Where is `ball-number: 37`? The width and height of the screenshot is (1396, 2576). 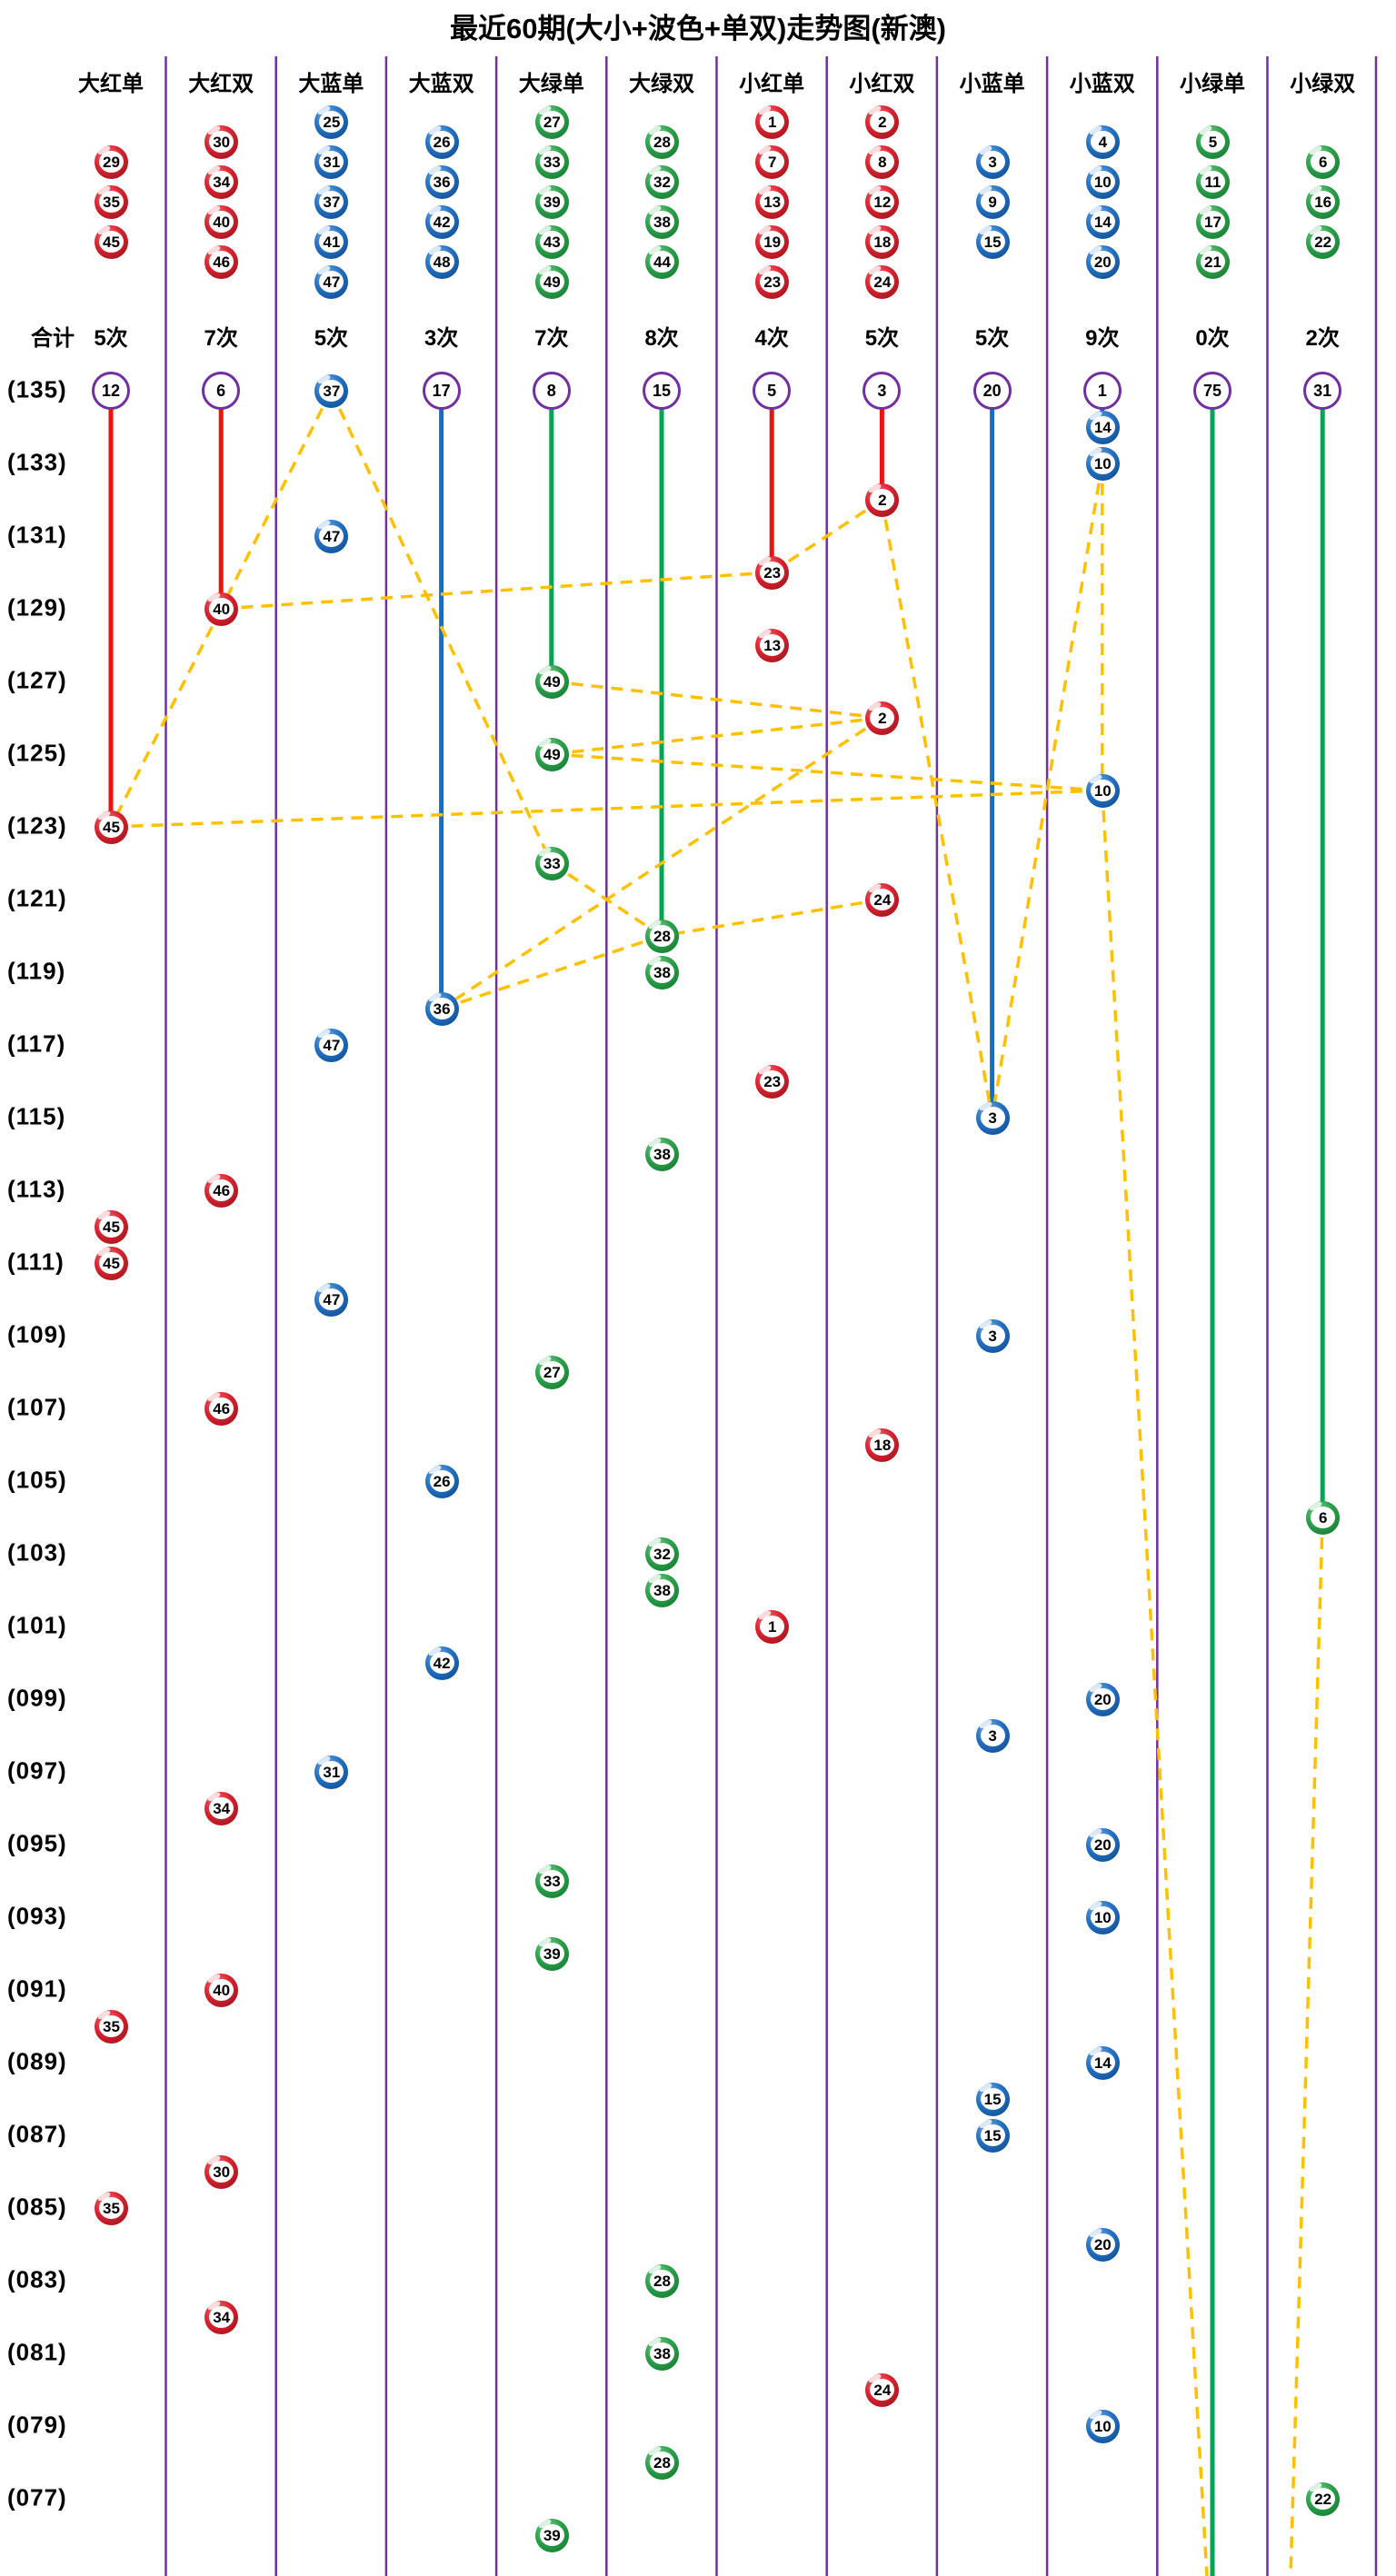
ball-number: 37 is located at coordinates (332, 202).